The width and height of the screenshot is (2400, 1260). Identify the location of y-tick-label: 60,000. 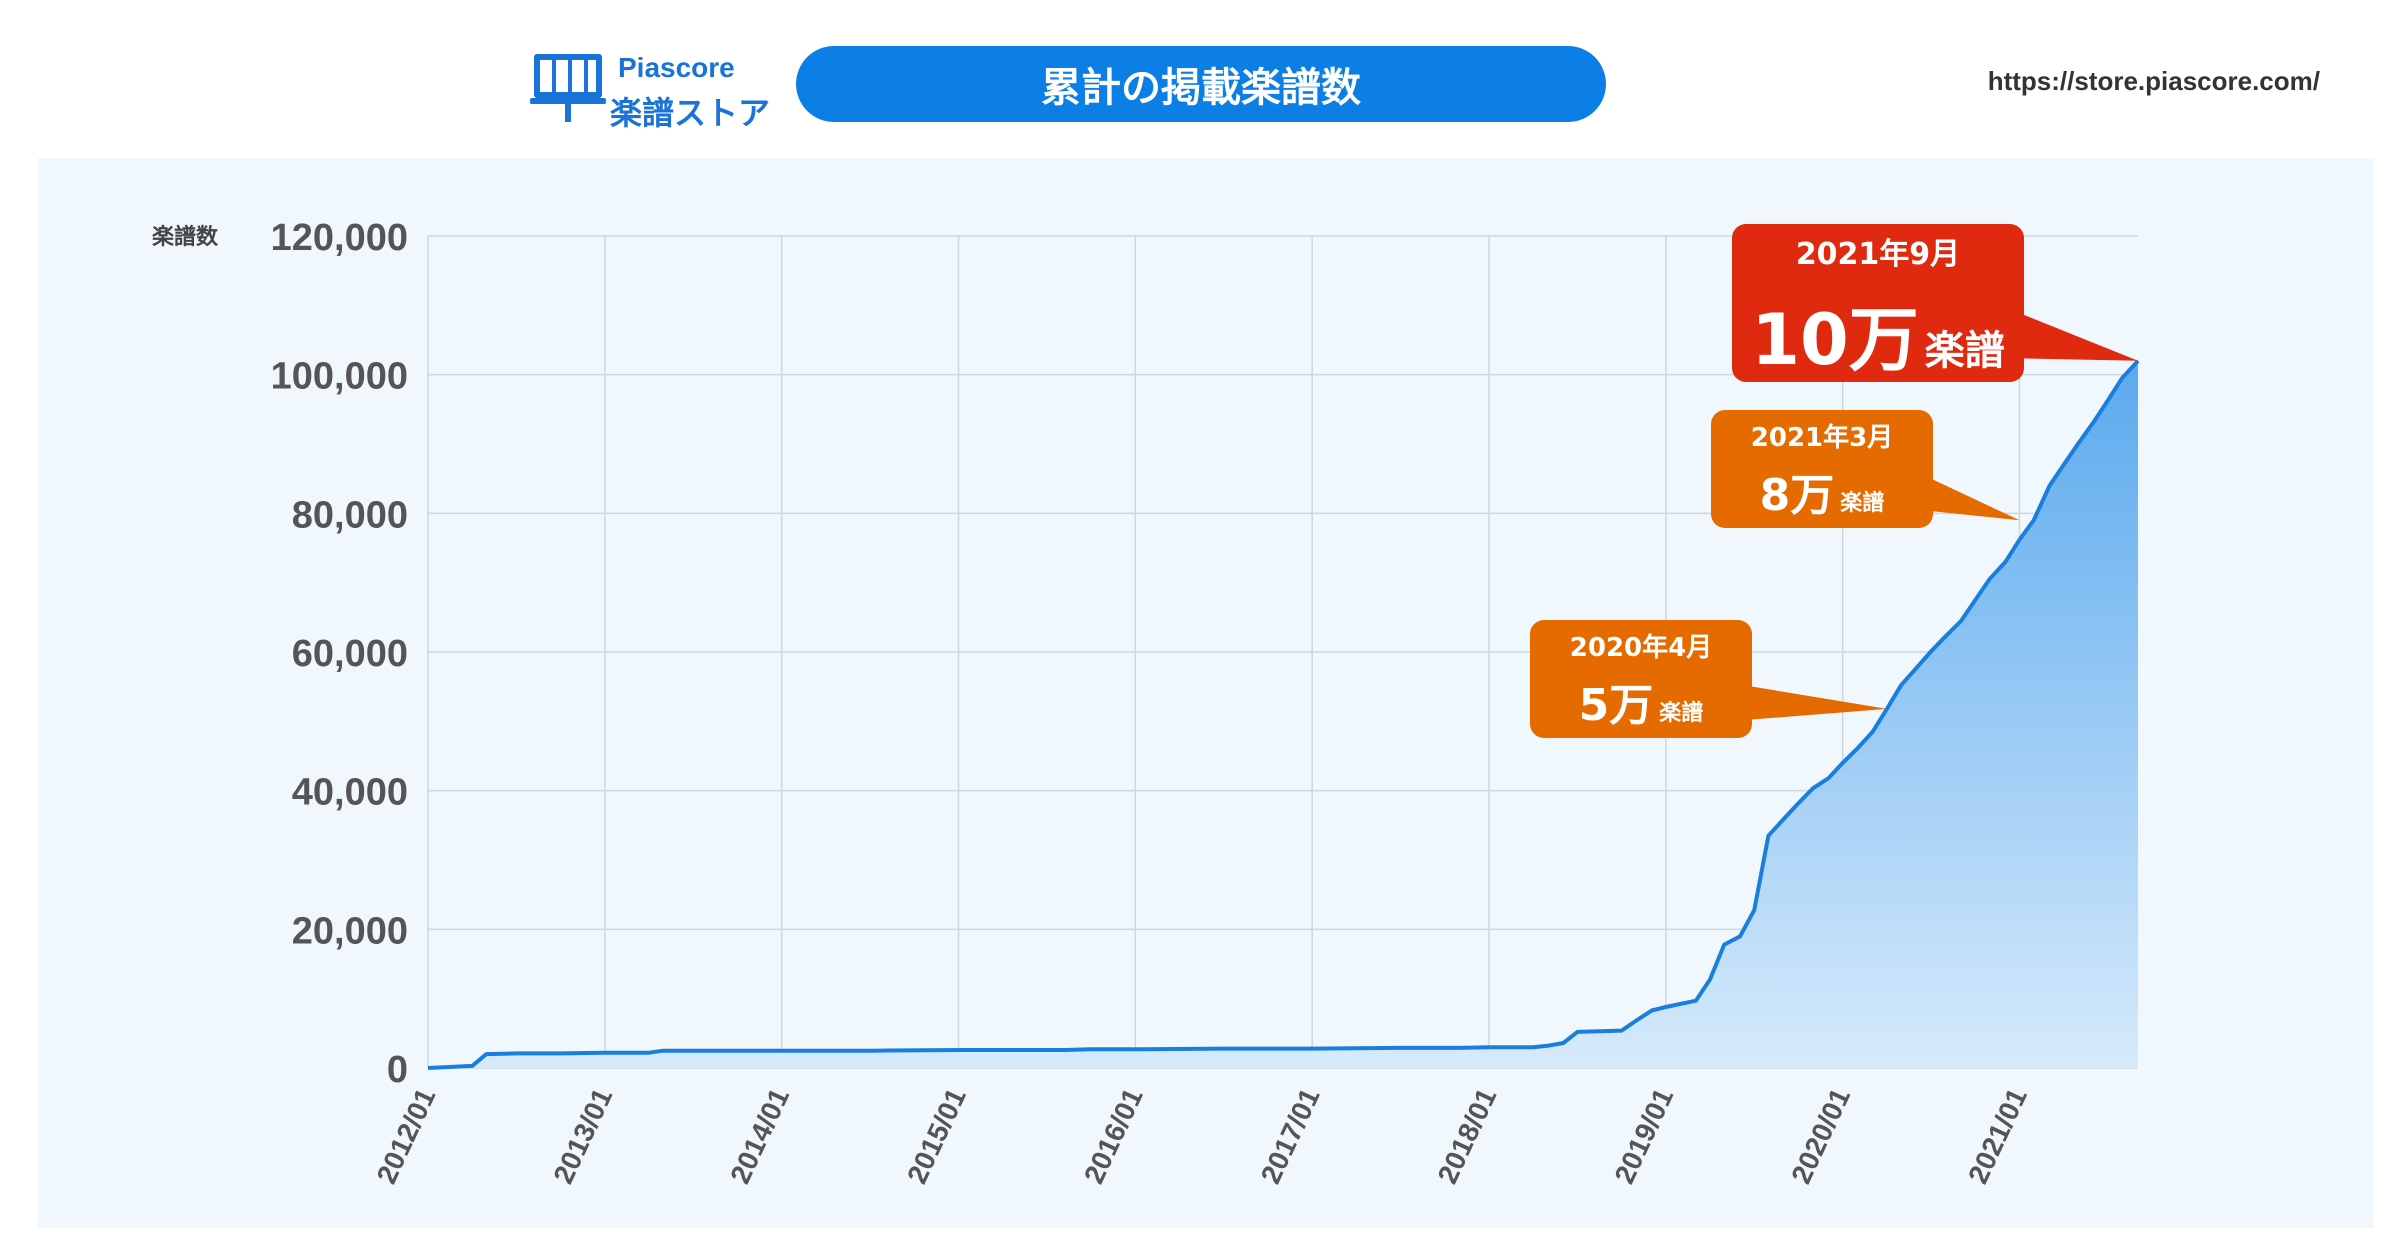
(350, 654).